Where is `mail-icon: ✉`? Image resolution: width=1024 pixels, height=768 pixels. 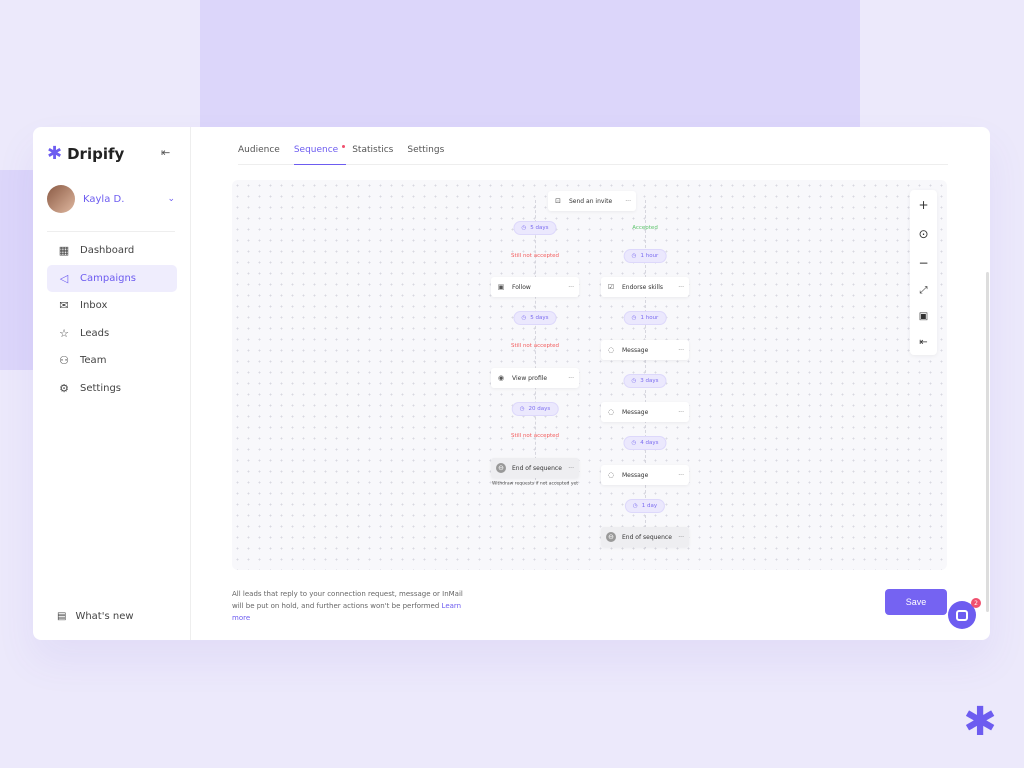 mail-icon: ✉ is located at coordinates (64, 306).